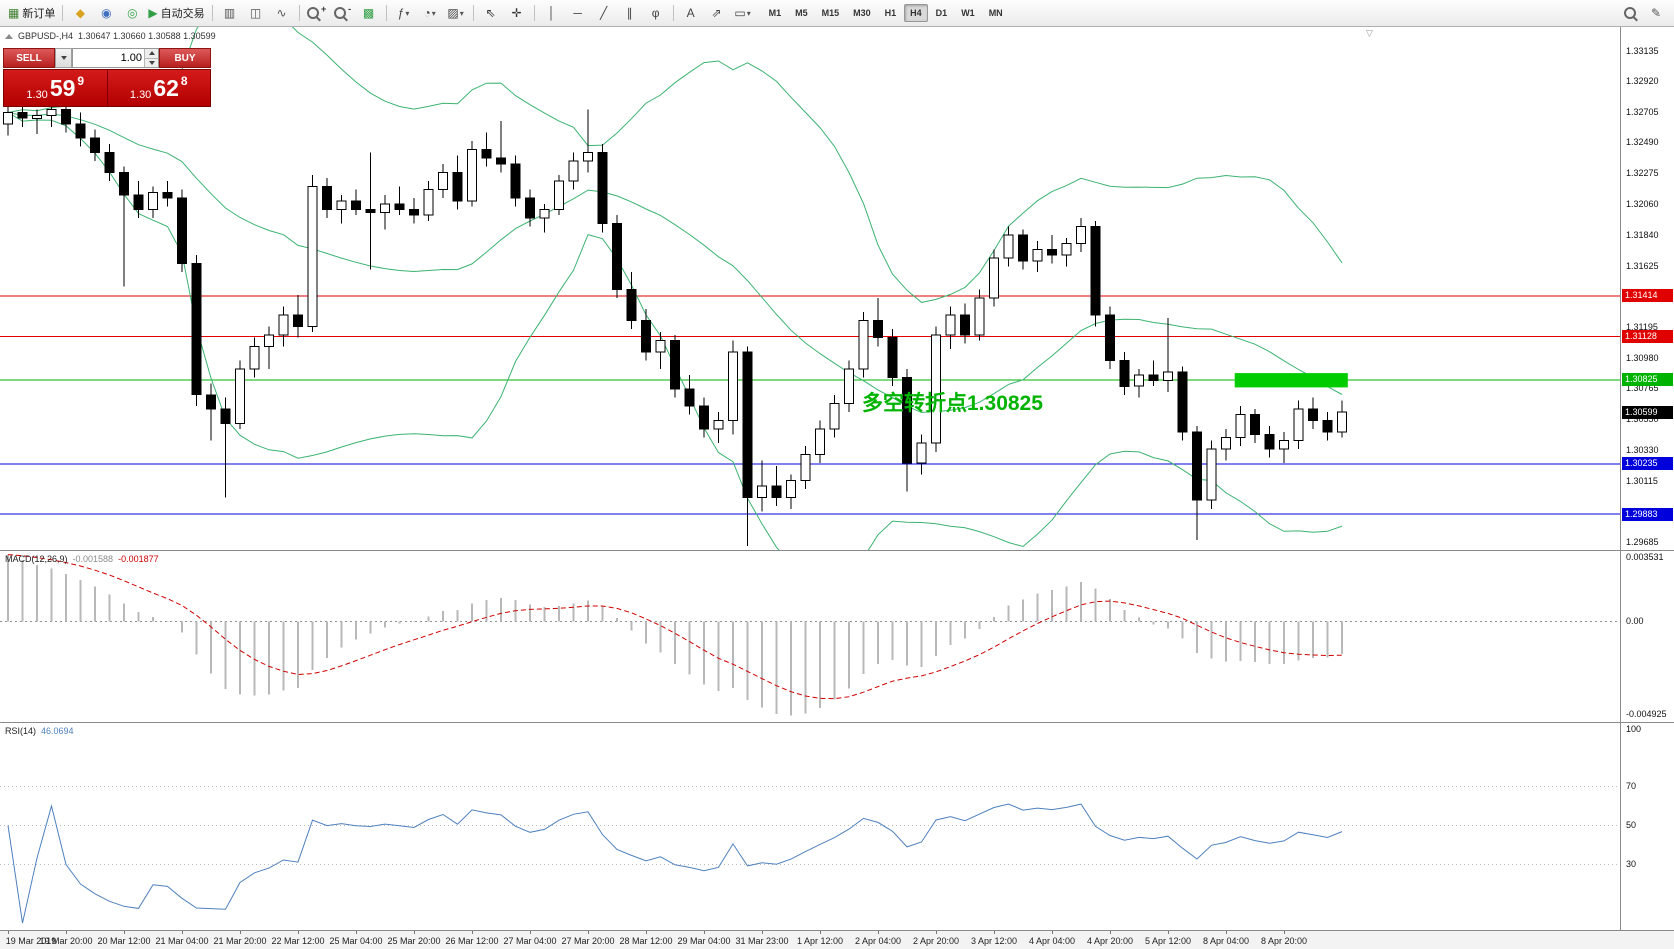 The height and width of the screenshot is (949, 1674). I want to click on one-click-collapse-icon, so click(9, 36).